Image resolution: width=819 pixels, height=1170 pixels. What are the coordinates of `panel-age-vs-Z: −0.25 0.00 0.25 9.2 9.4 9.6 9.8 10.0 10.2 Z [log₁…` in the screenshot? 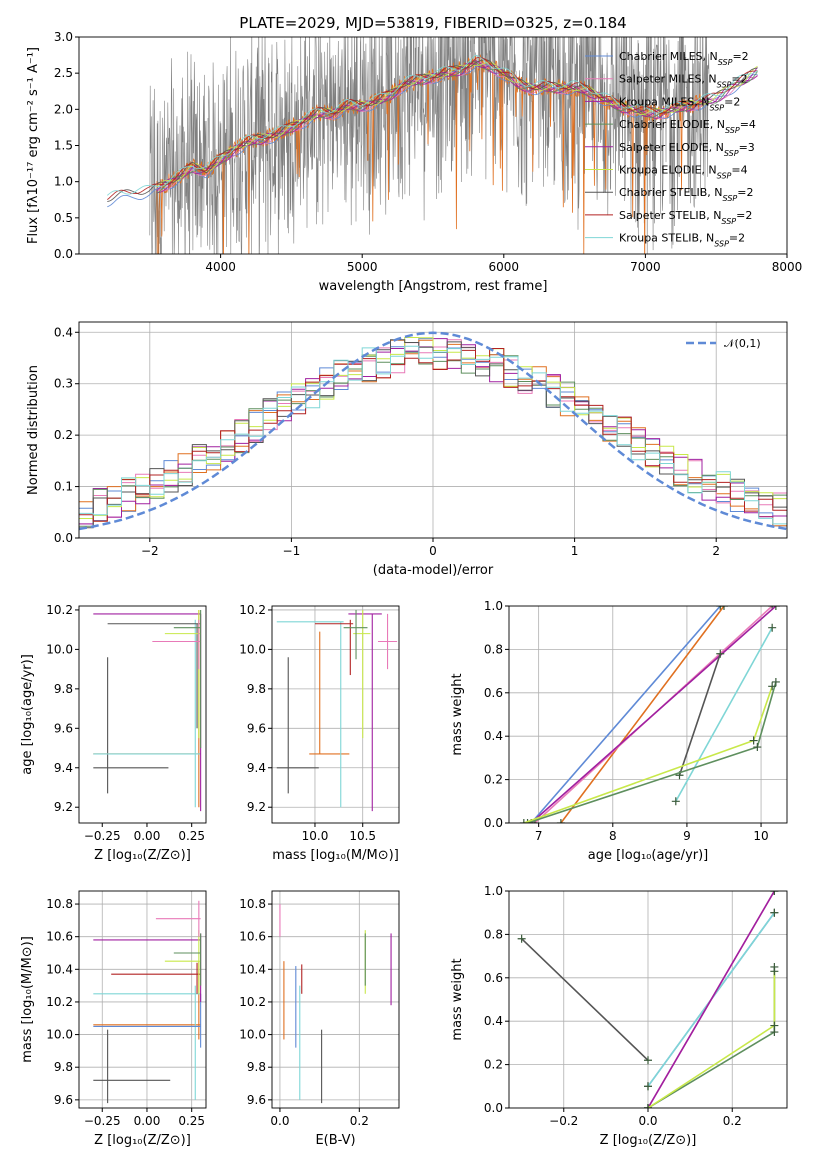 It's located at (113, 733).